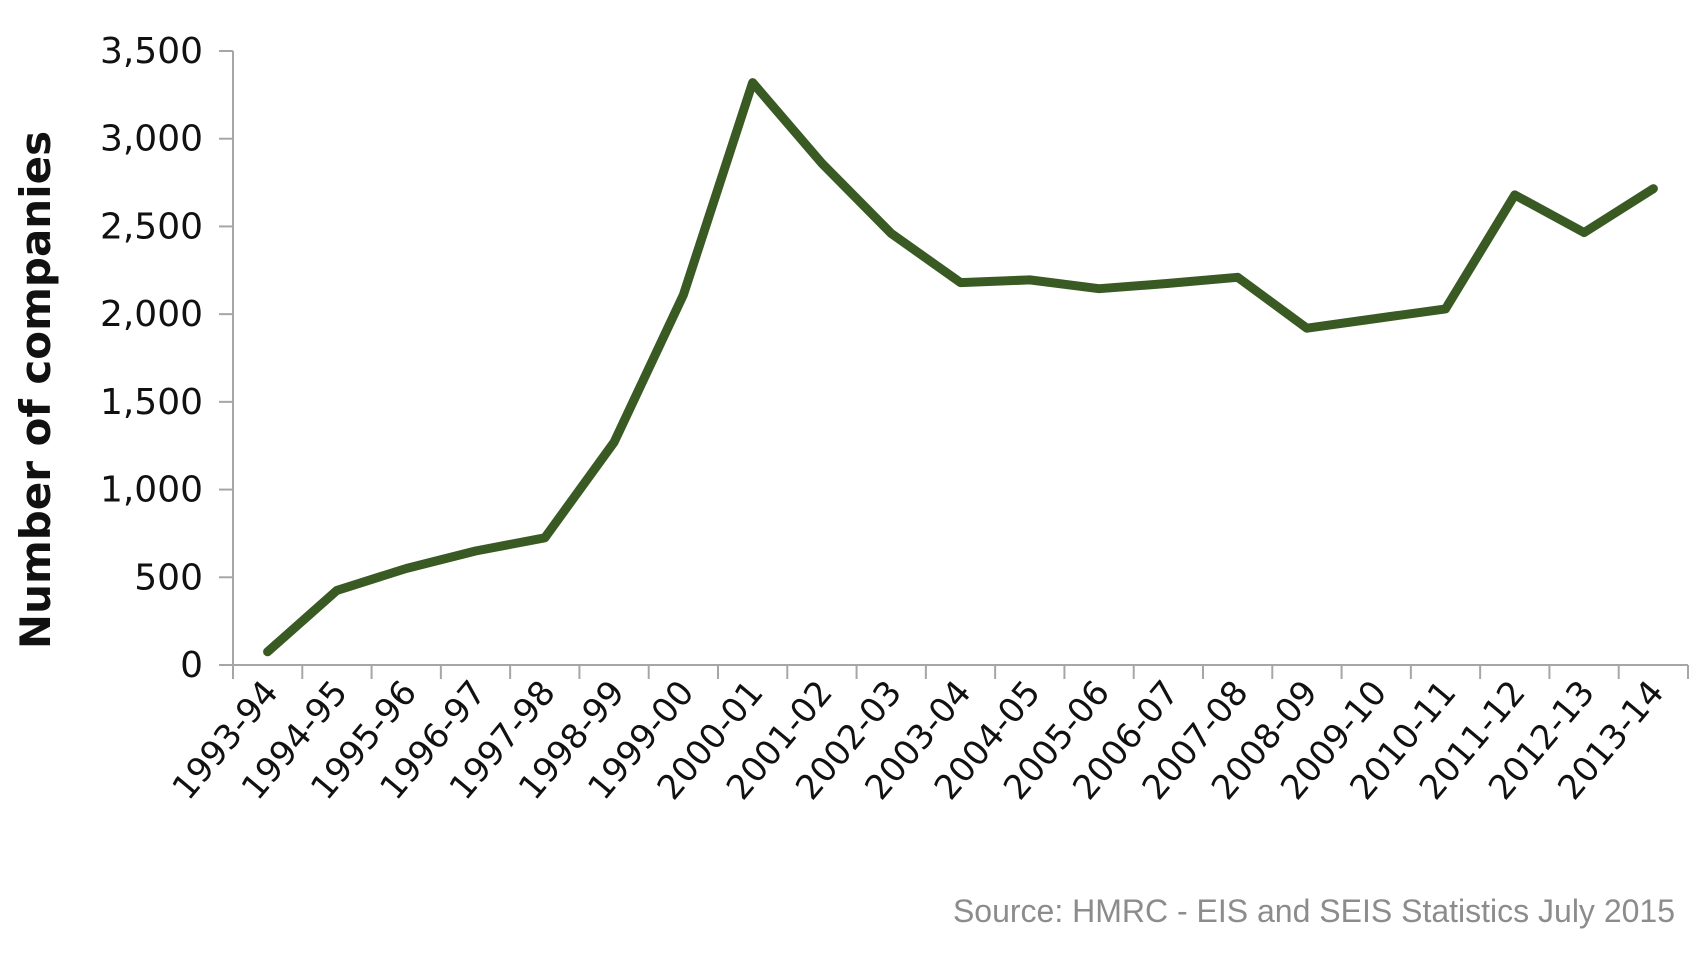 This screenshot has width=1695, height=969. What do you see at coordinates (35, 390) in the screenshot?
I see `y-axis-title: Number of companies` at bounding box center [35, 390].